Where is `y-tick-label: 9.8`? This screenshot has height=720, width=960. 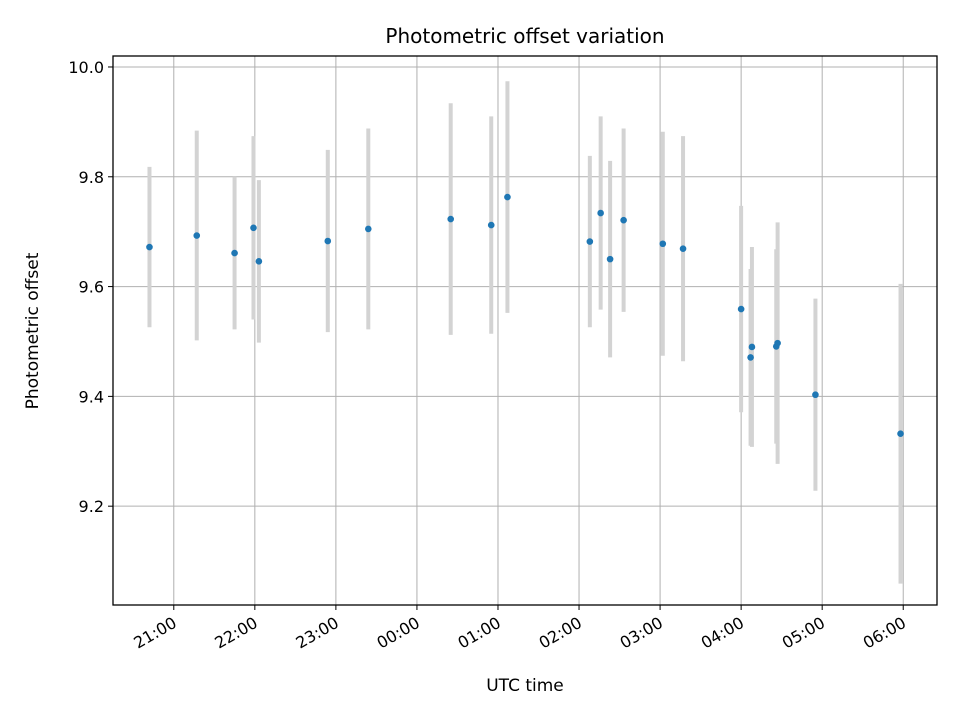 y-tick-label: 9.8 is located at coordinates (91, 177).